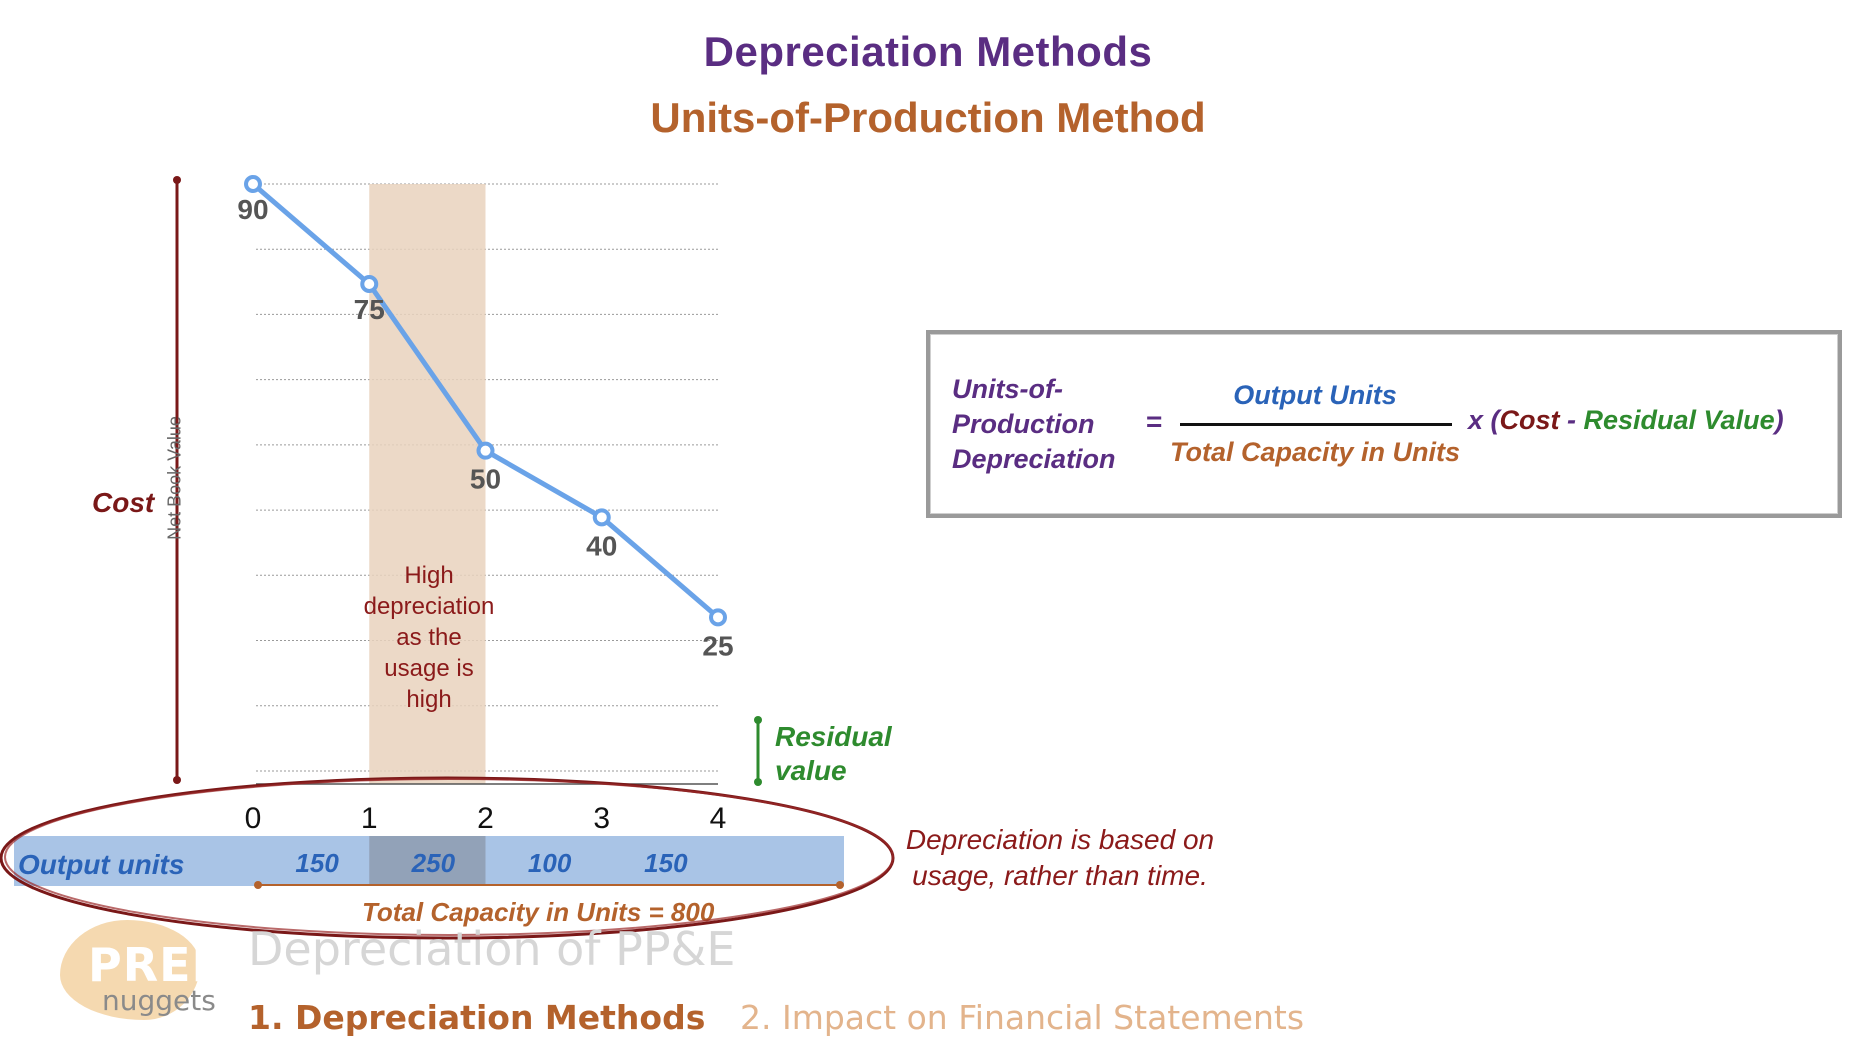 The image size is (1856, 1038). What do you see at coordinates (1315, 395) in the screenshot?
I see `formula-numerator: Output Units` at bounding box center [1315, 395].